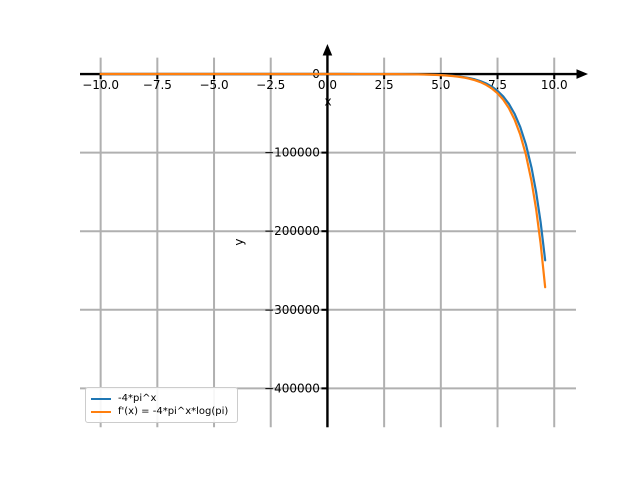 Image resolution: width=640 pixels, height=480 pixels. Describe the element at coordinates (582, 74) in the screenshot. I see `x-axis-arrow-icon` at that location.